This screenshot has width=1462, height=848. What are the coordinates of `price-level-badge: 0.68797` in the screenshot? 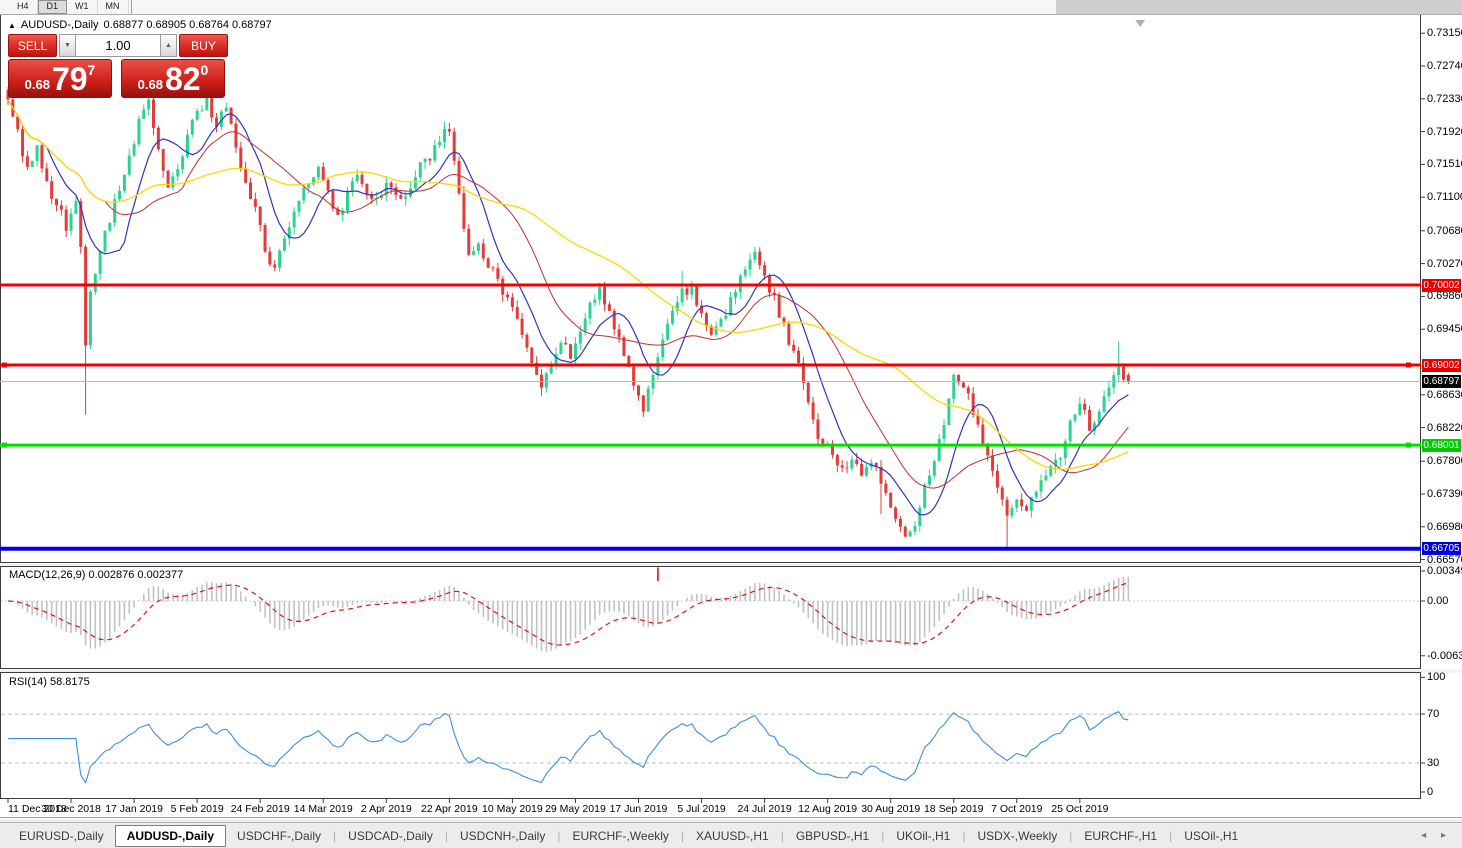 It's located at (1441, 381).